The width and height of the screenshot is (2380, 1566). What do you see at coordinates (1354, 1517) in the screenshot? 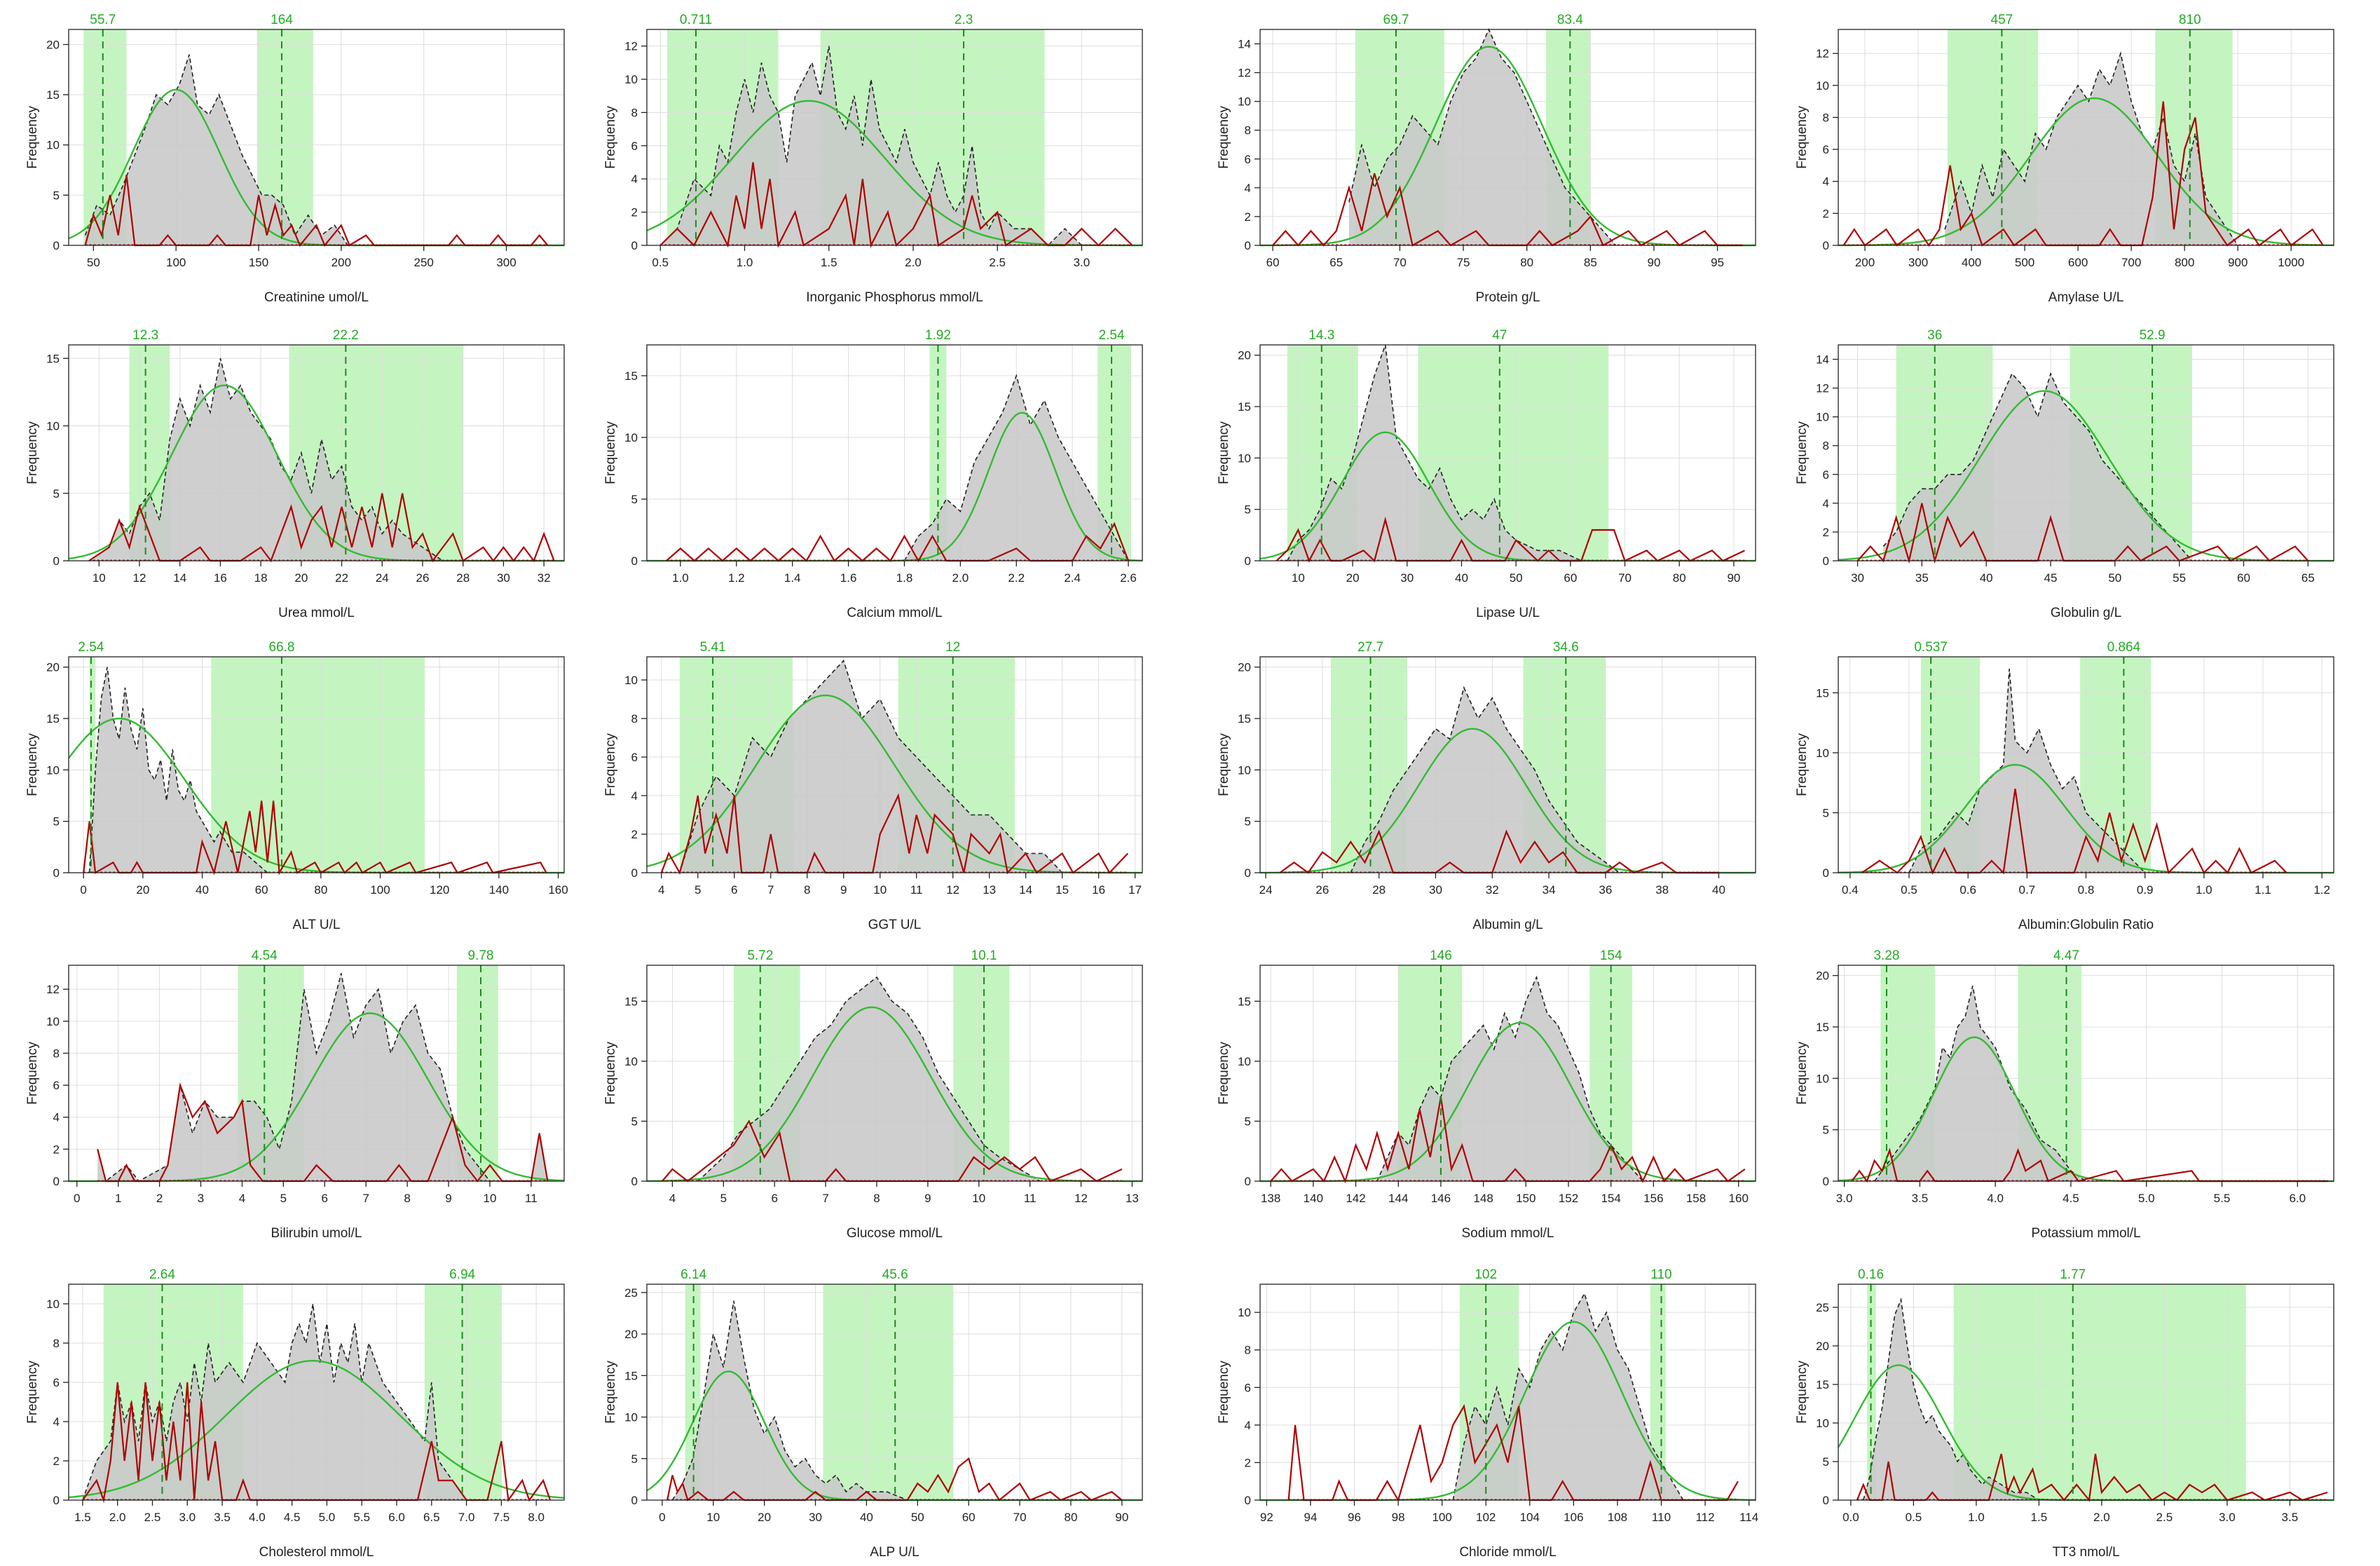
I see `x-tick-label: 96` at bounding box center [1354, 1517].